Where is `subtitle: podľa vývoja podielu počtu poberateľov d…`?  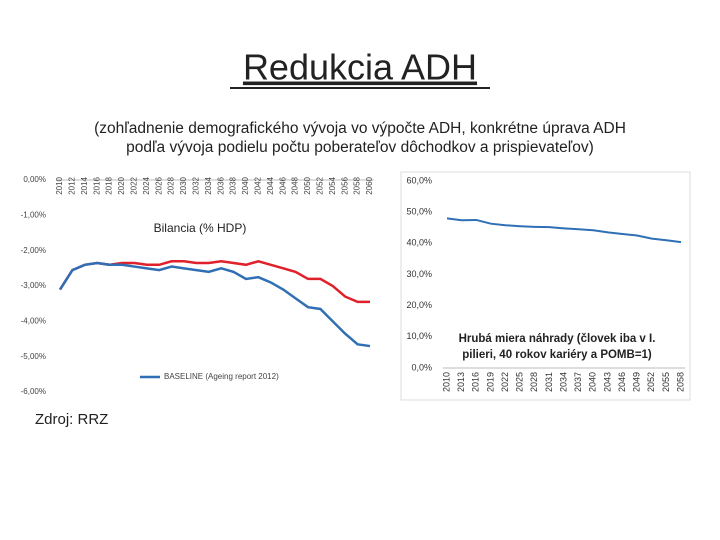
subtitle: podľa vývoja podielu počtu poberateľov d… is located at coordinates (360, 147).